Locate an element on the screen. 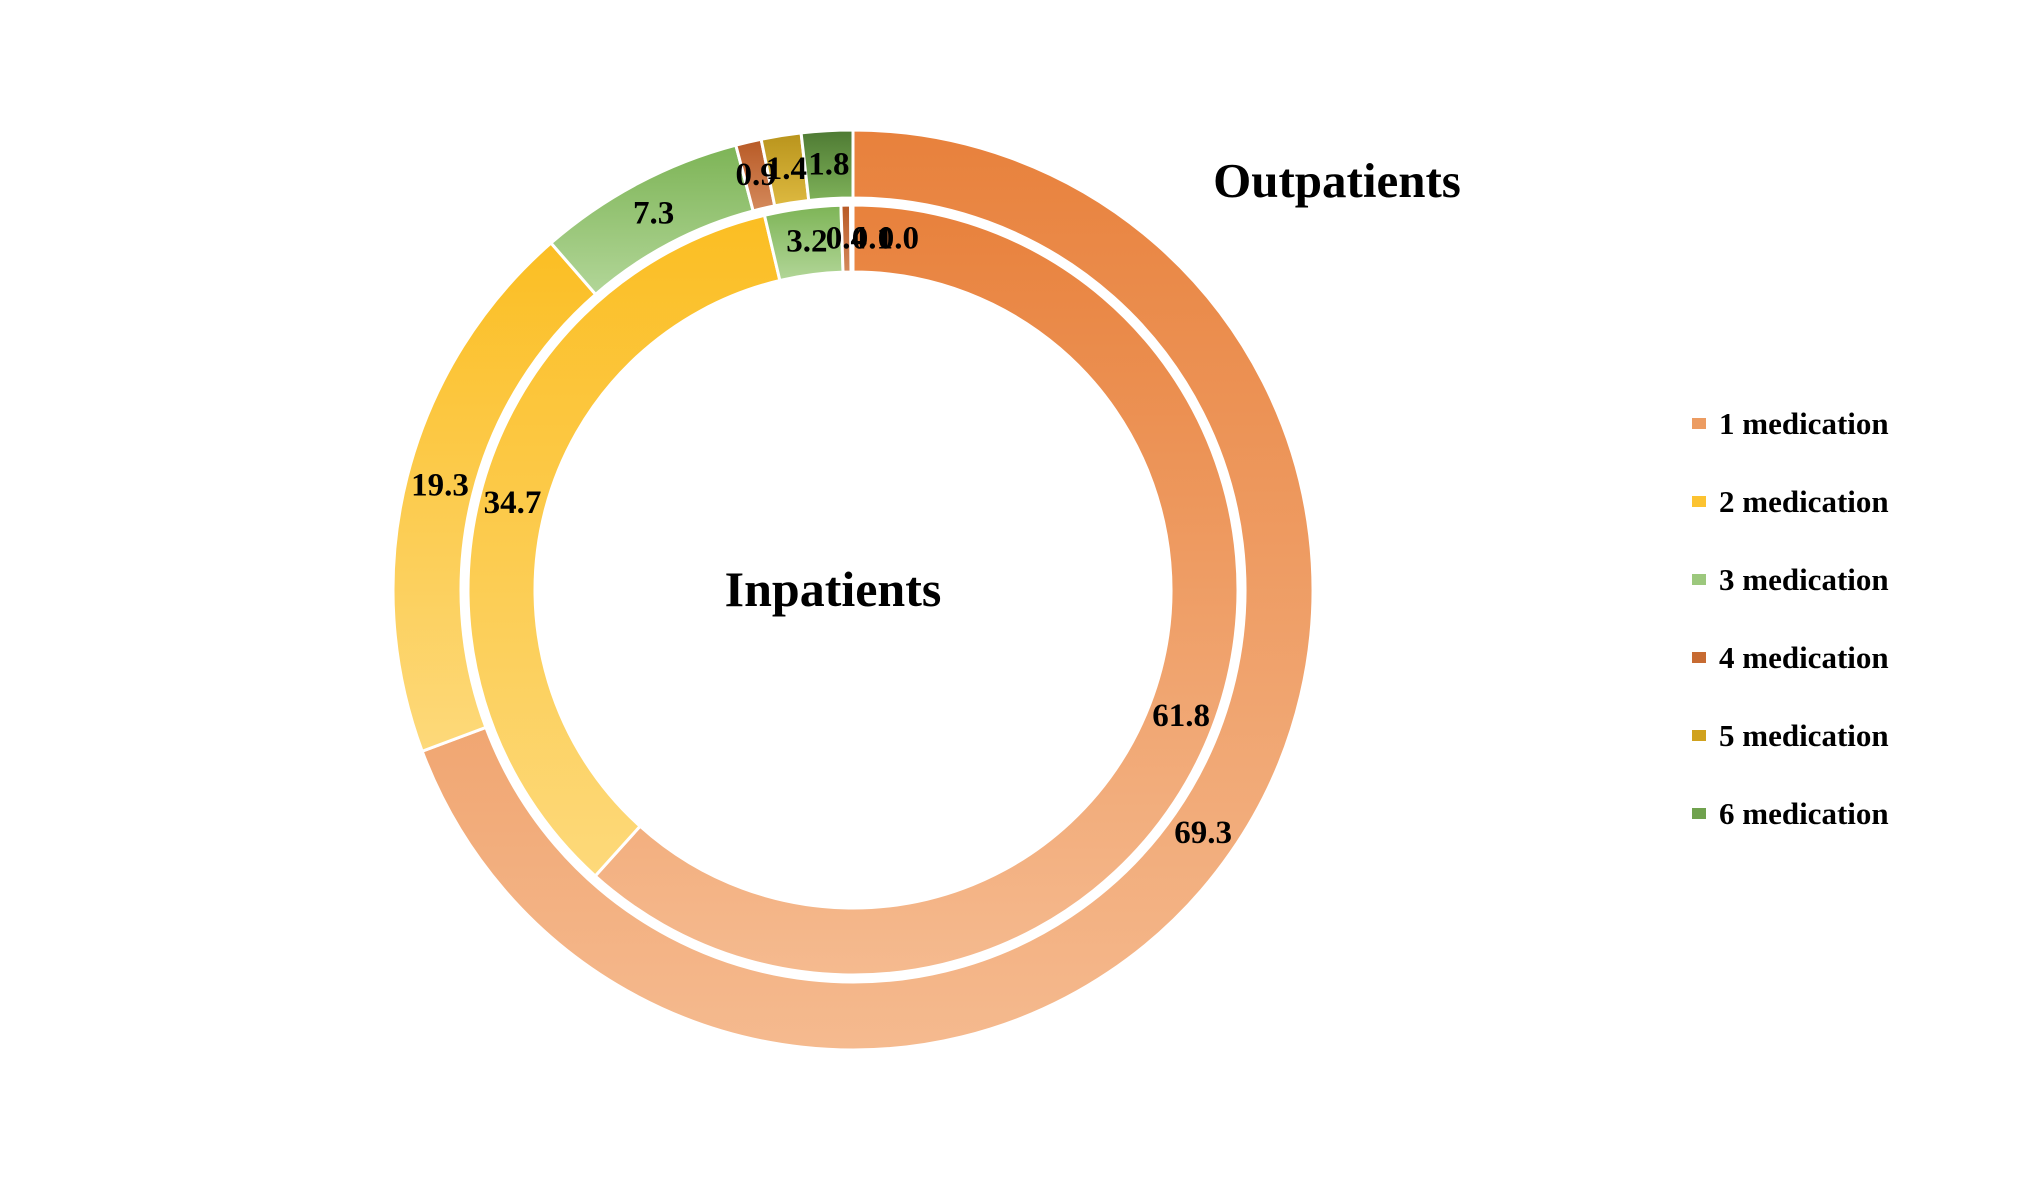 This screenshot has height=1178, width=2030. legend-label: 3 medication is located at coordinates (1804, 579).